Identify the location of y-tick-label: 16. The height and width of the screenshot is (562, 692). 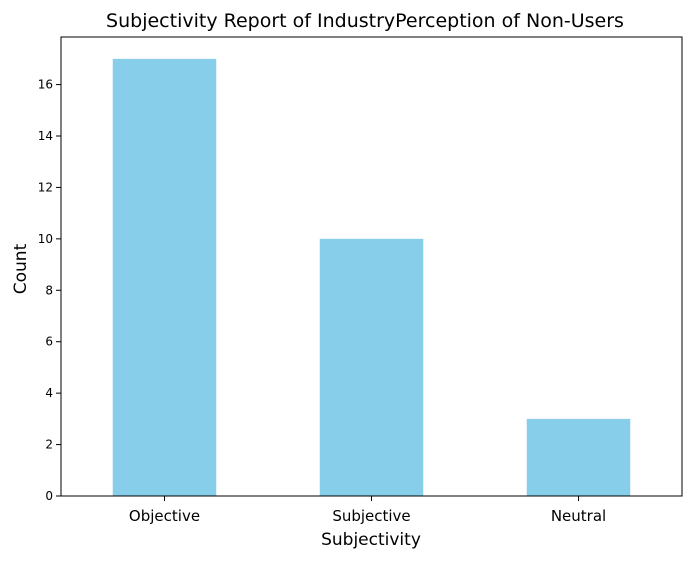
(45, 85).